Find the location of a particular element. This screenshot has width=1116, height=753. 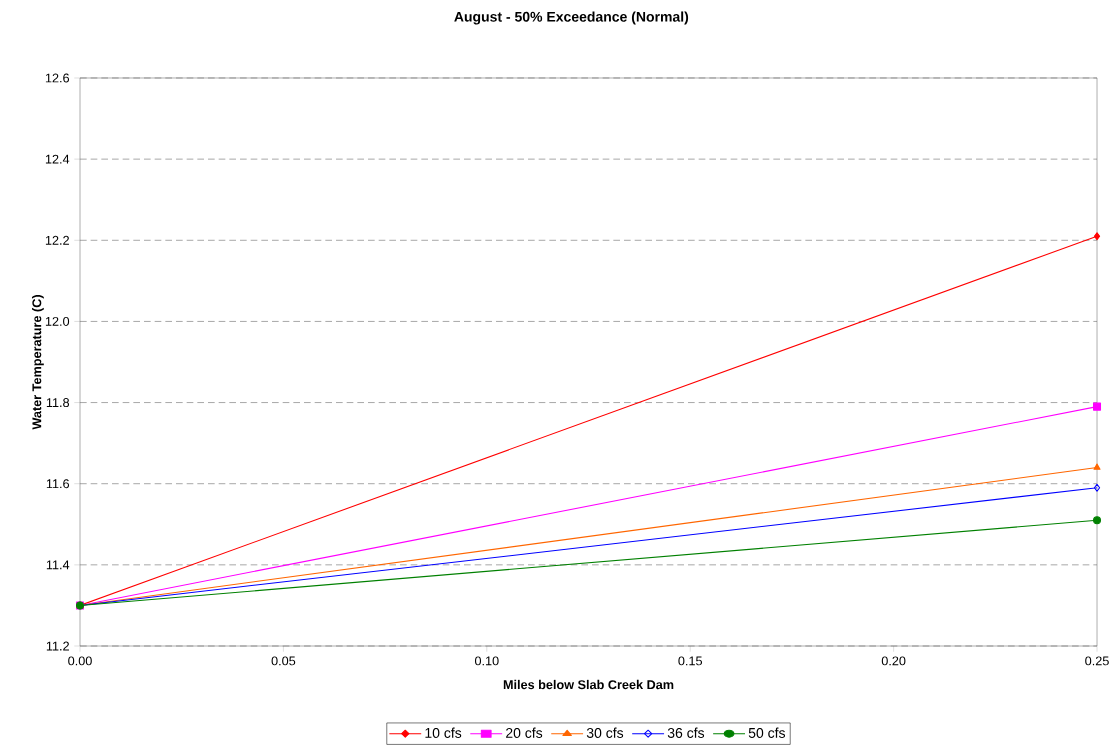

legend-label: 50 cfs is located at coordinates (767, 732).